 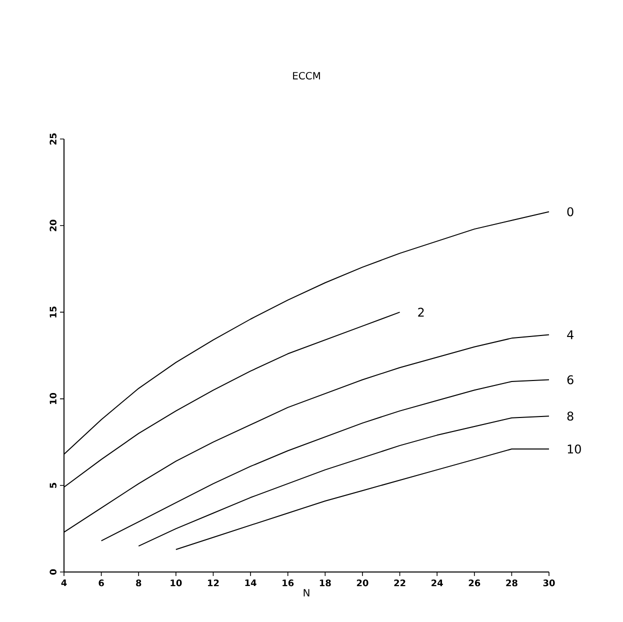 What do you see at coordinates (53, 398) in the screenshot?
I see `y-tick-label: 10` at bounding box center [53, 398].